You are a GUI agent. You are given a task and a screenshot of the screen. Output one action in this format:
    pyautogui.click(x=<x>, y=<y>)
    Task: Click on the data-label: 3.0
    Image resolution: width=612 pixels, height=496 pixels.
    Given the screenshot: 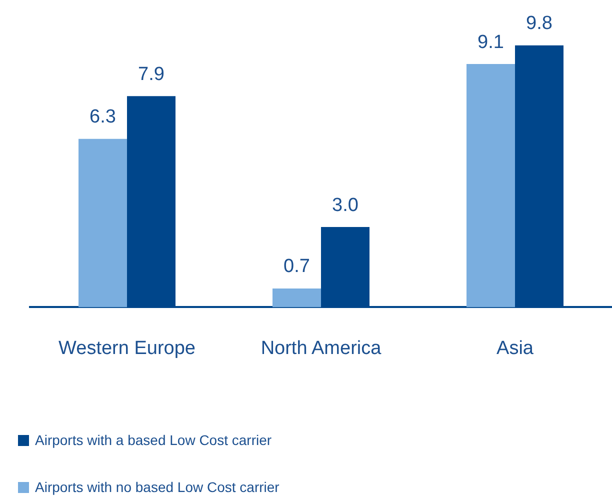 What is the action you would take?
    pyautogui.click(x=345, y=205)
    